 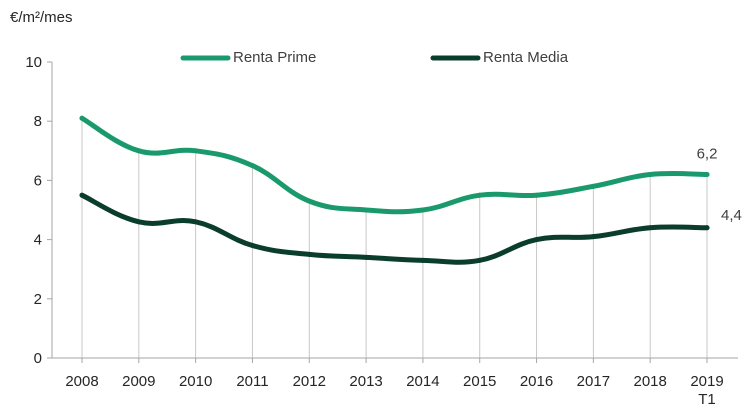 I want to click on y-axis-ticks: 0 2 4 6 8 10, so click(x=38, y=210).